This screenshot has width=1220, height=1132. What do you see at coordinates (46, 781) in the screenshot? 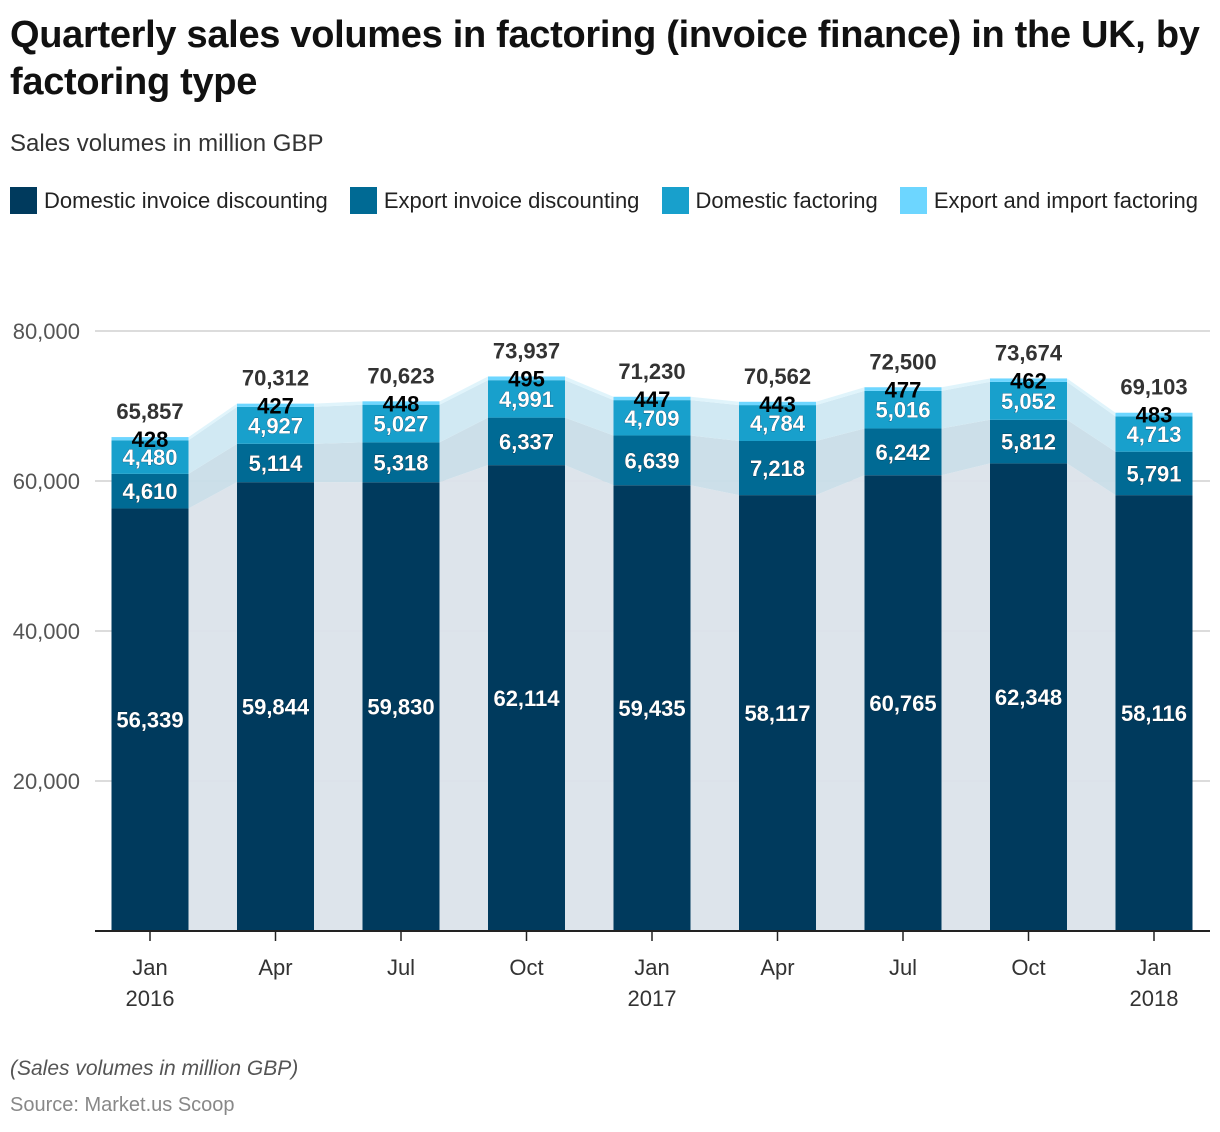
I see `y-tick-label: 20,000` at bounding box center [46, 781].